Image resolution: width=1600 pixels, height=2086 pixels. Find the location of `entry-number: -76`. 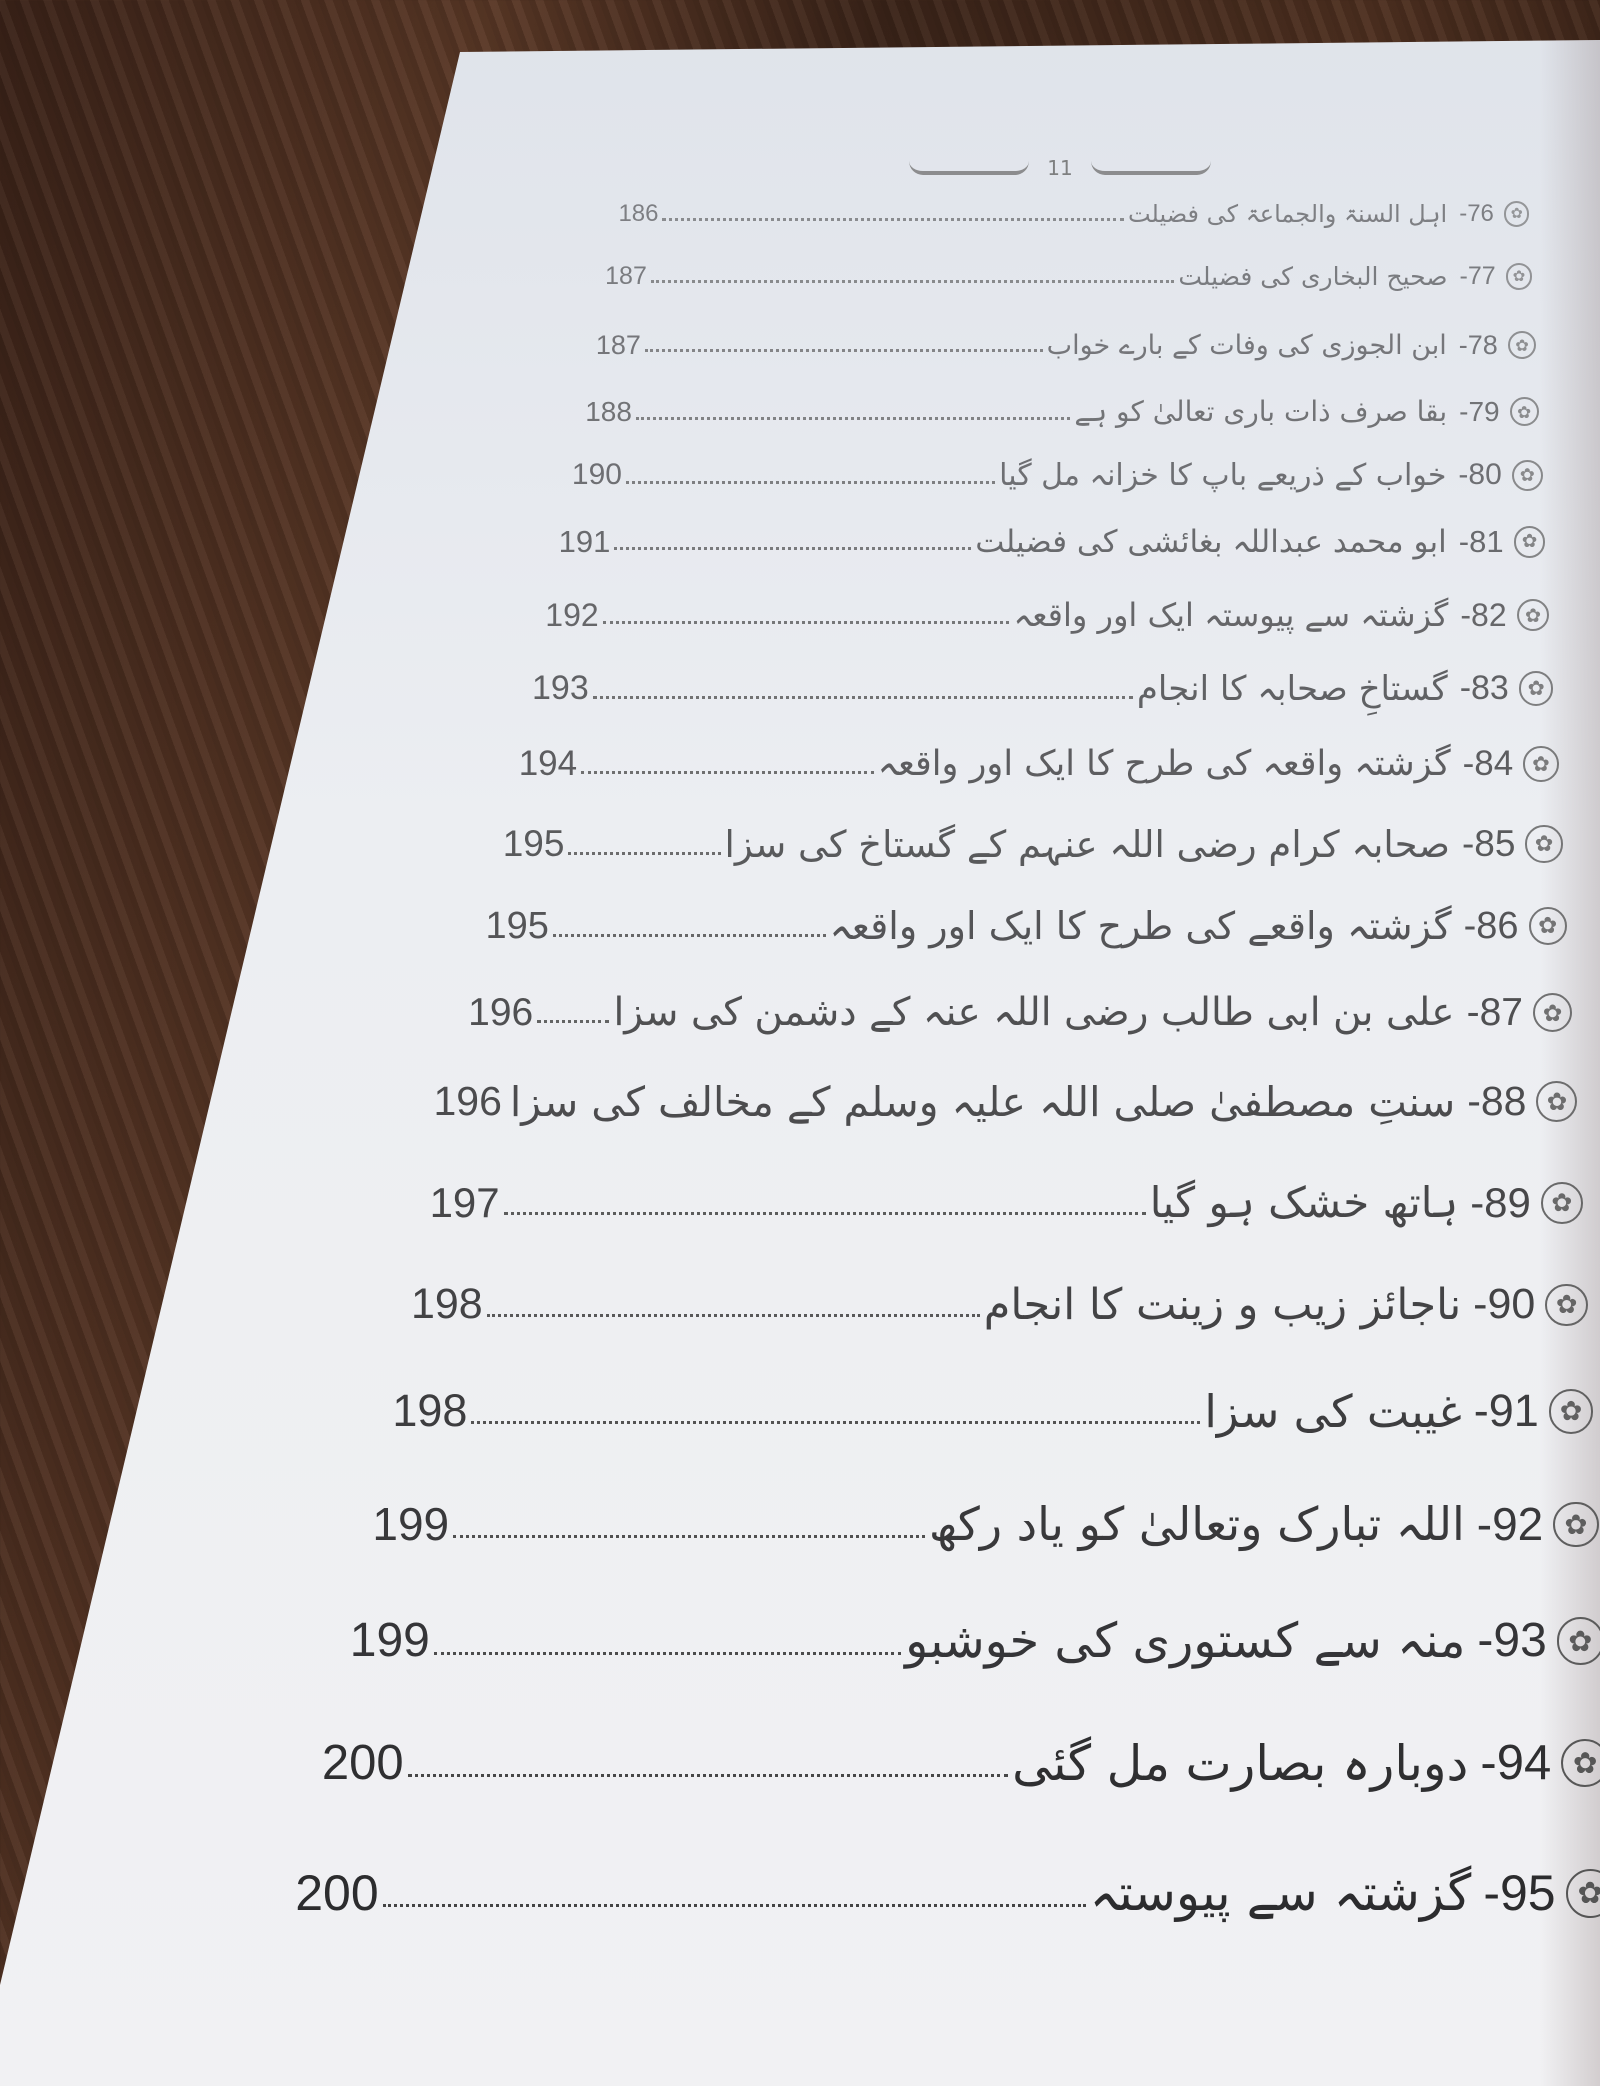

entry-number: -76 is located at coordinates (1476, 213).